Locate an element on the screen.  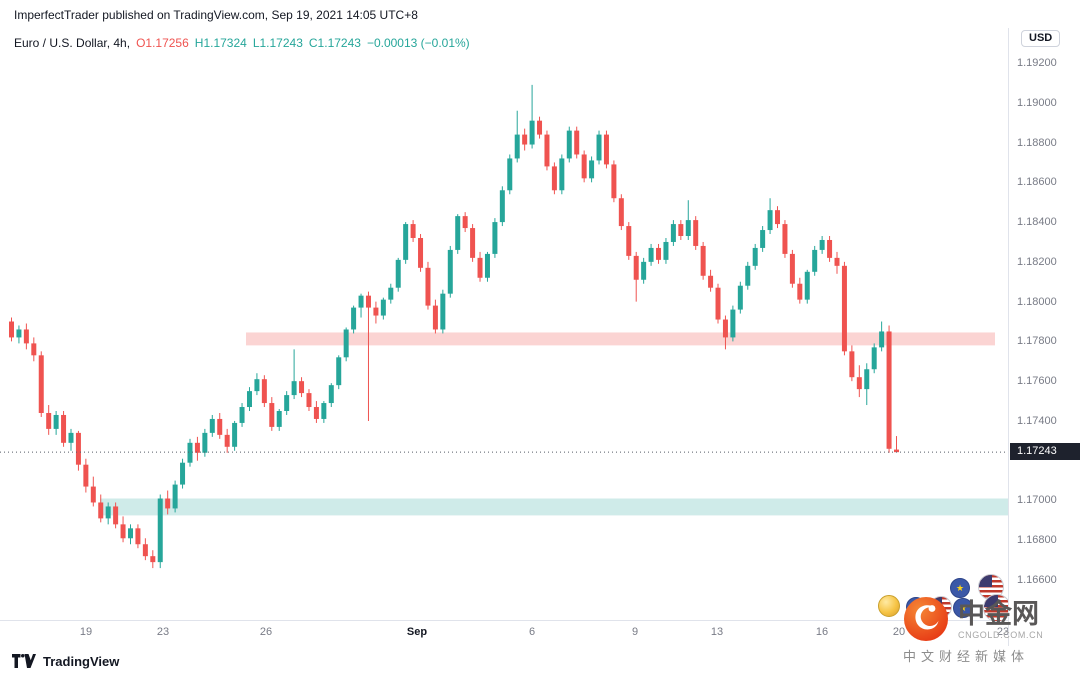
legend-change-value: −0.00013 (−0.01%) is located at coordinates (418, 43).